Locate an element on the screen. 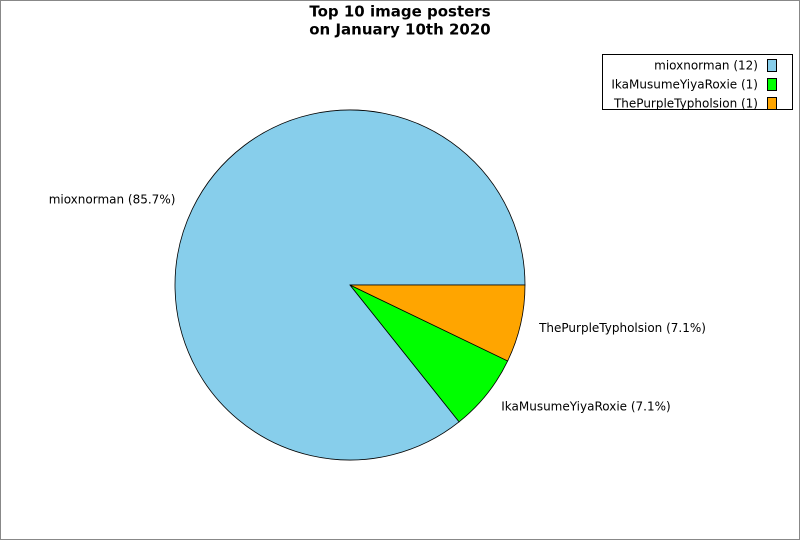  chart-title: Top 10 image posters is located at coordinates (399, 12).